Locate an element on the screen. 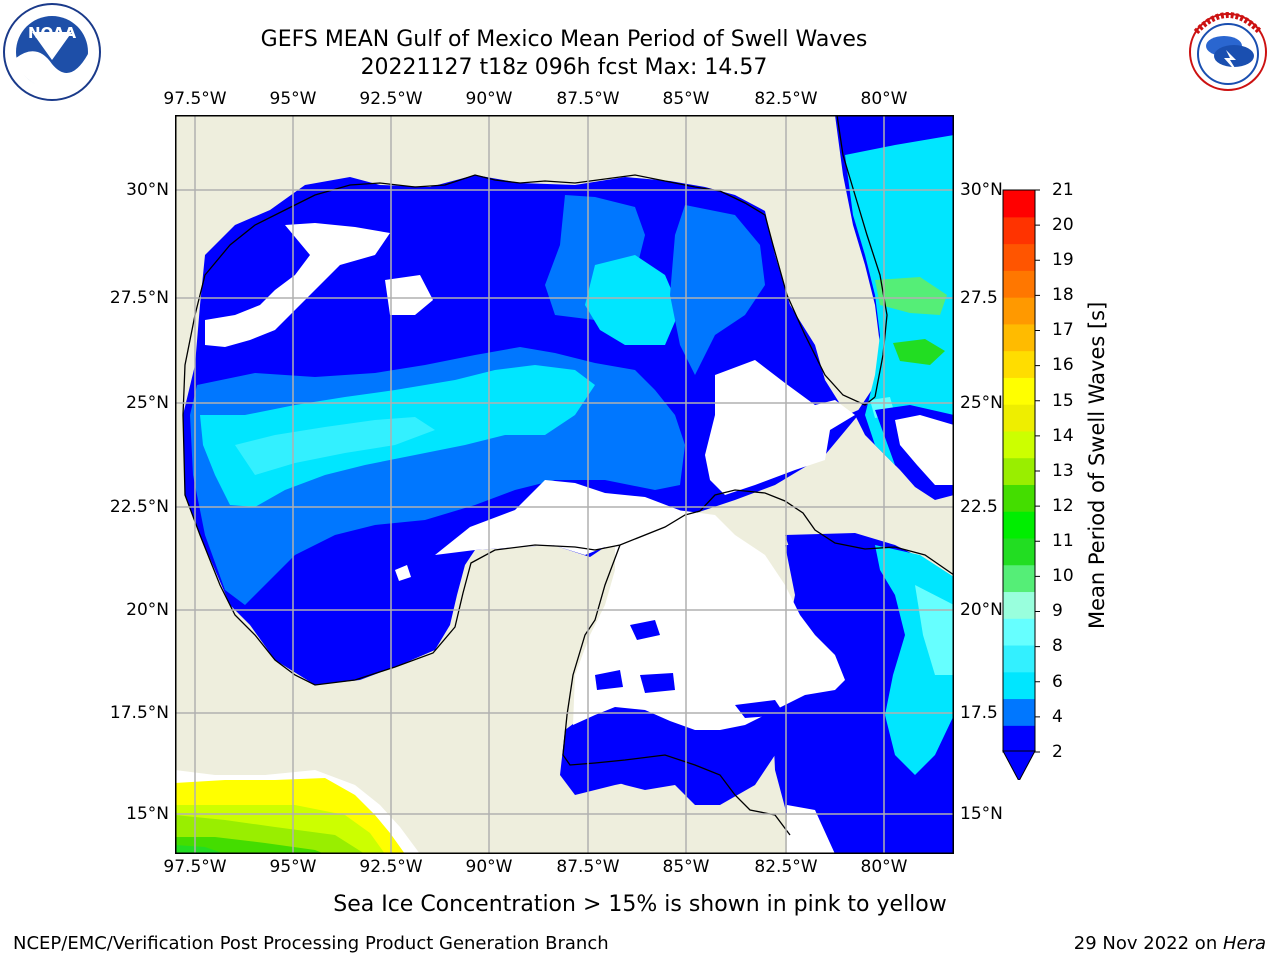 The image size is (1280, 960). pacific-ocean is located at coordinates (297, 812).